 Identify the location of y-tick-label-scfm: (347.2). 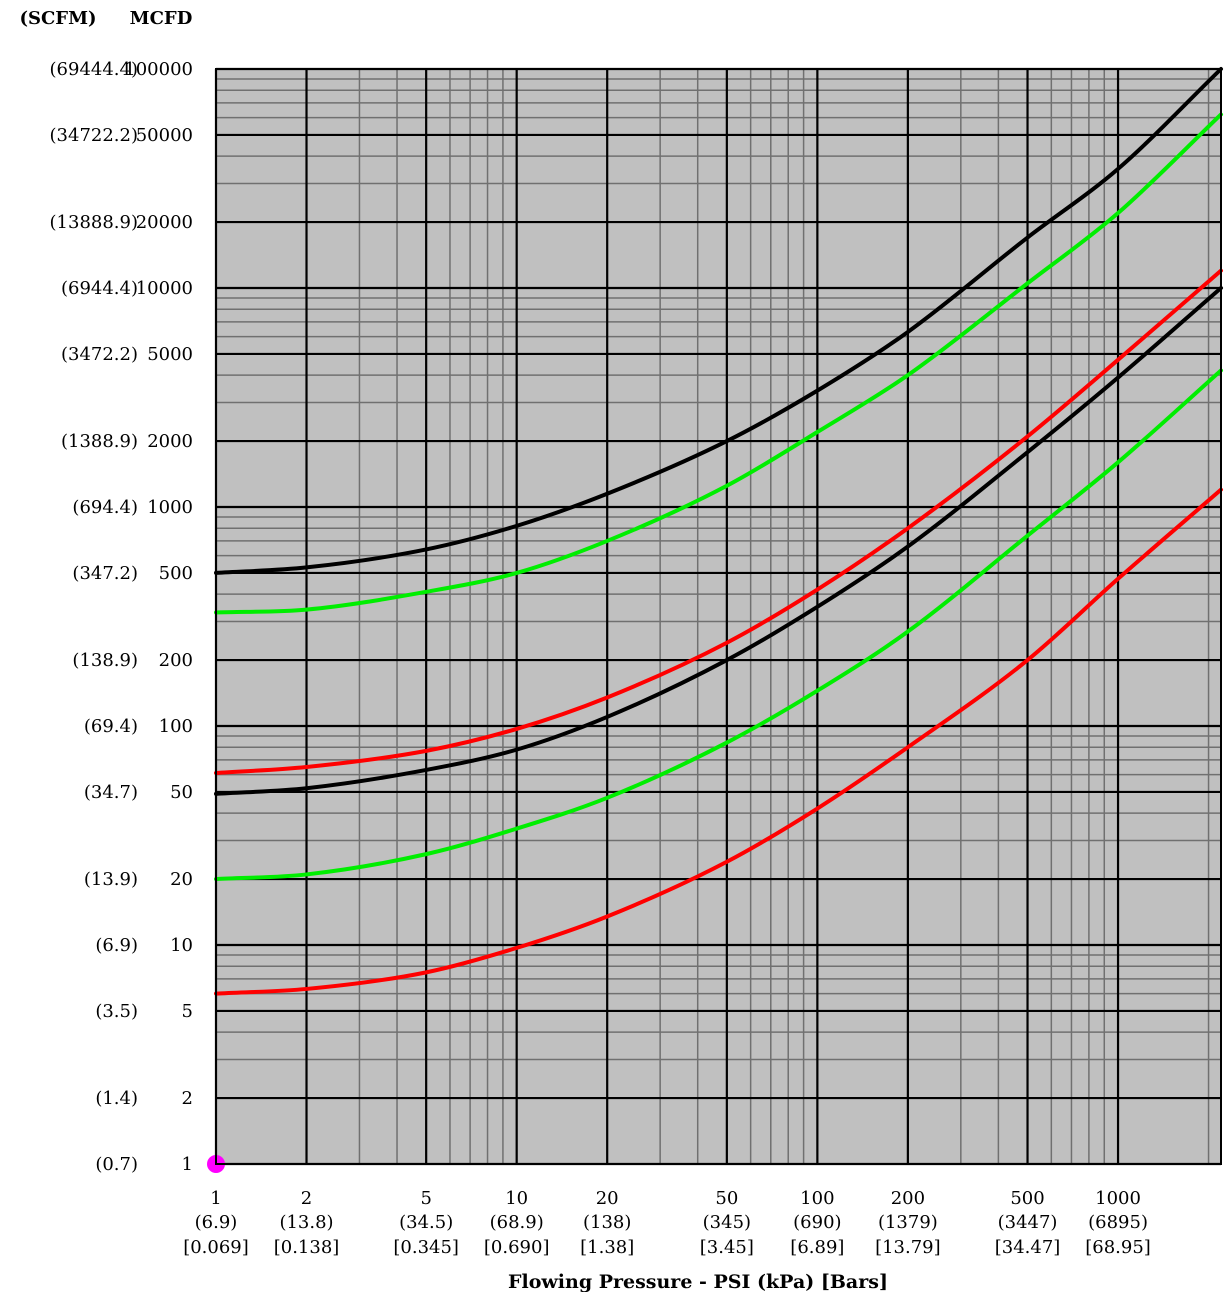
(105, 573).